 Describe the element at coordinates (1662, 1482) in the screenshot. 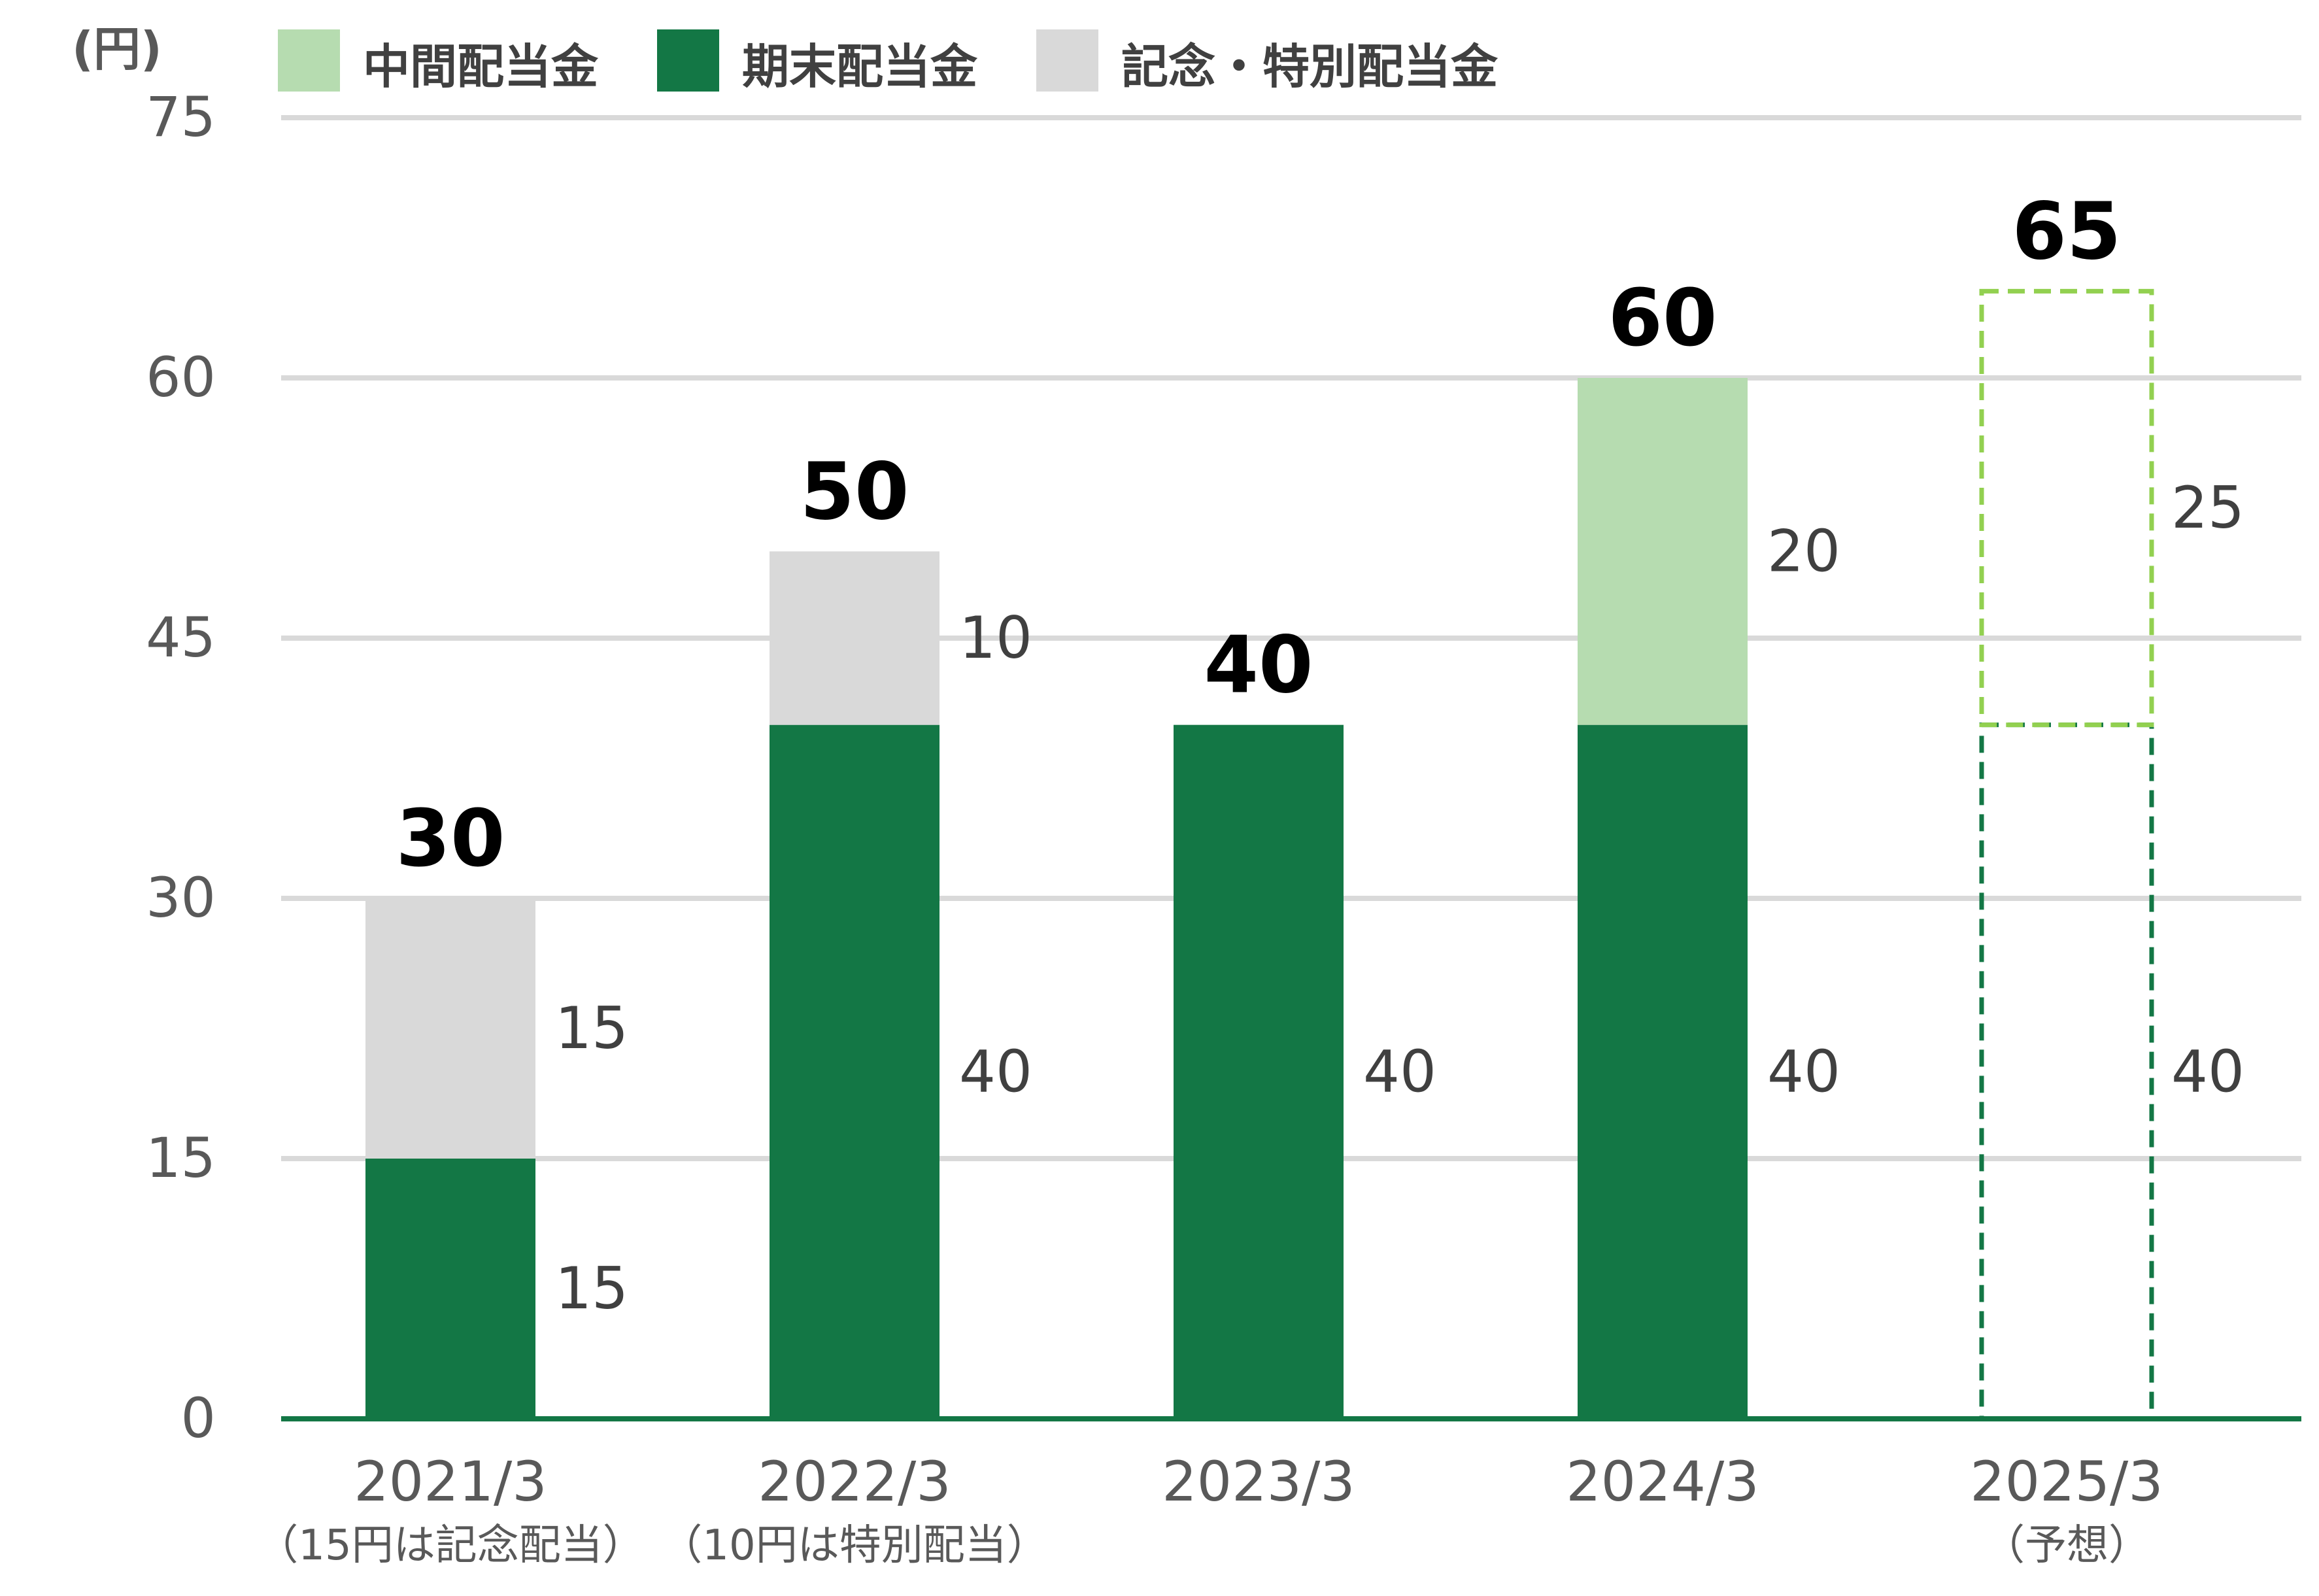

I see `x-category-label: 2024/3` at that location.